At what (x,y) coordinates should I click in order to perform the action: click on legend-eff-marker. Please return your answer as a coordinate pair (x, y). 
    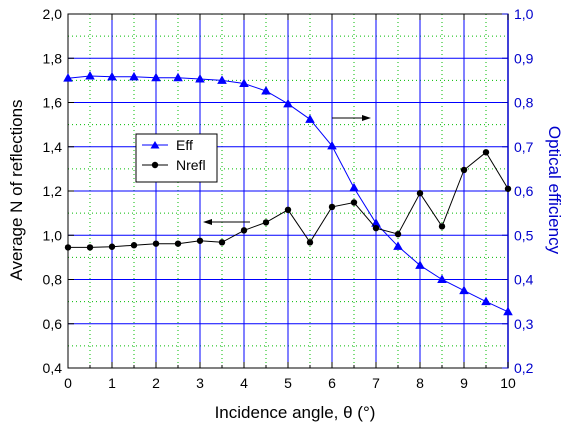
    Looking at the image, I should click on (155, 145).